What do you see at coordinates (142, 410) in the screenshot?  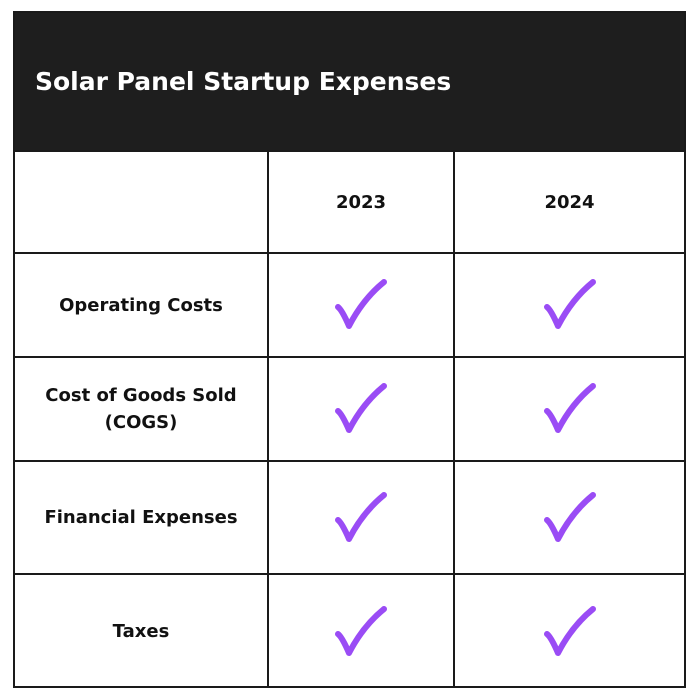 I see `row-label: Cost of Goods Sold (COGS)` at bounding box center [142, 410].